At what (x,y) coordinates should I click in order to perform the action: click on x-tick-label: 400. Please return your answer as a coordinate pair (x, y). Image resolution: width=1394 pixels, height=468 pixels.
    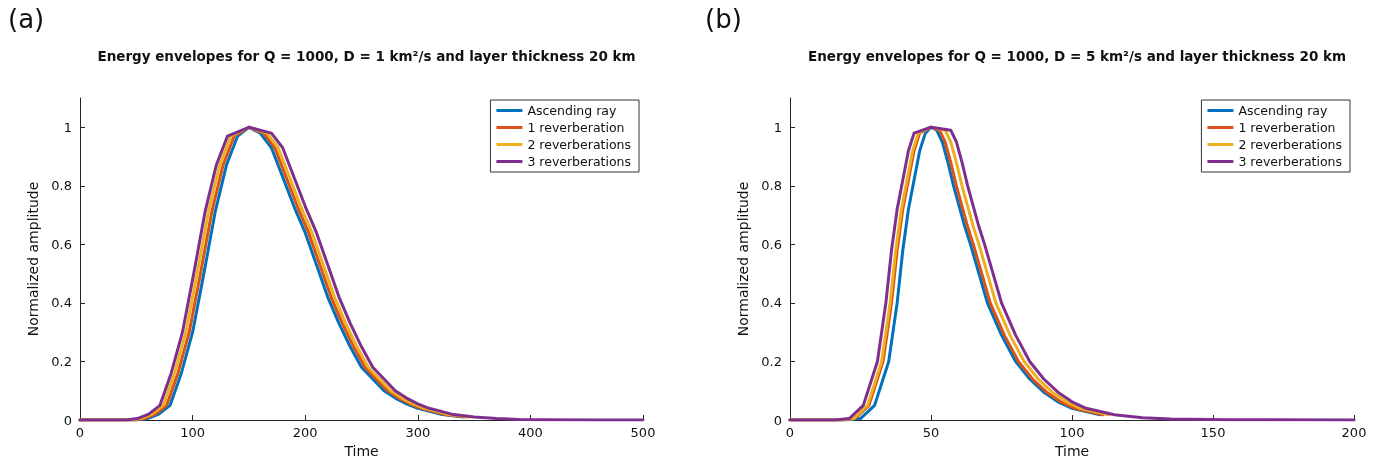
    Looking at the image, I should click on (530, 432).